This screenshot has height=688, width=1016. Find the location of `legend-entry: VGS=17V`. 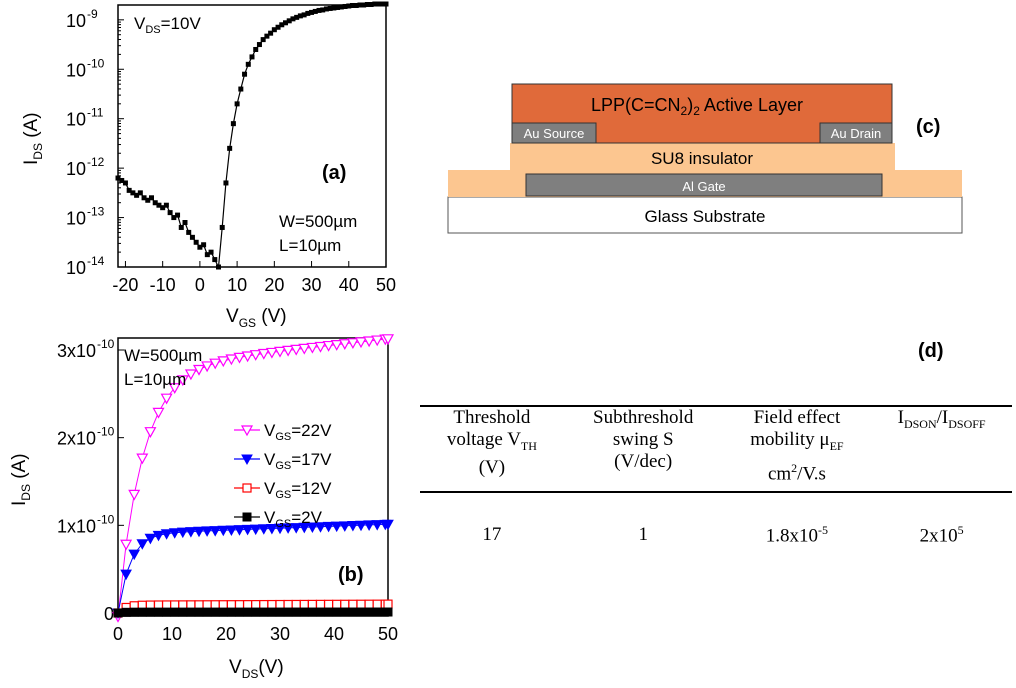

legend-entry: VGS=17V is located at coordinates (283, 461).